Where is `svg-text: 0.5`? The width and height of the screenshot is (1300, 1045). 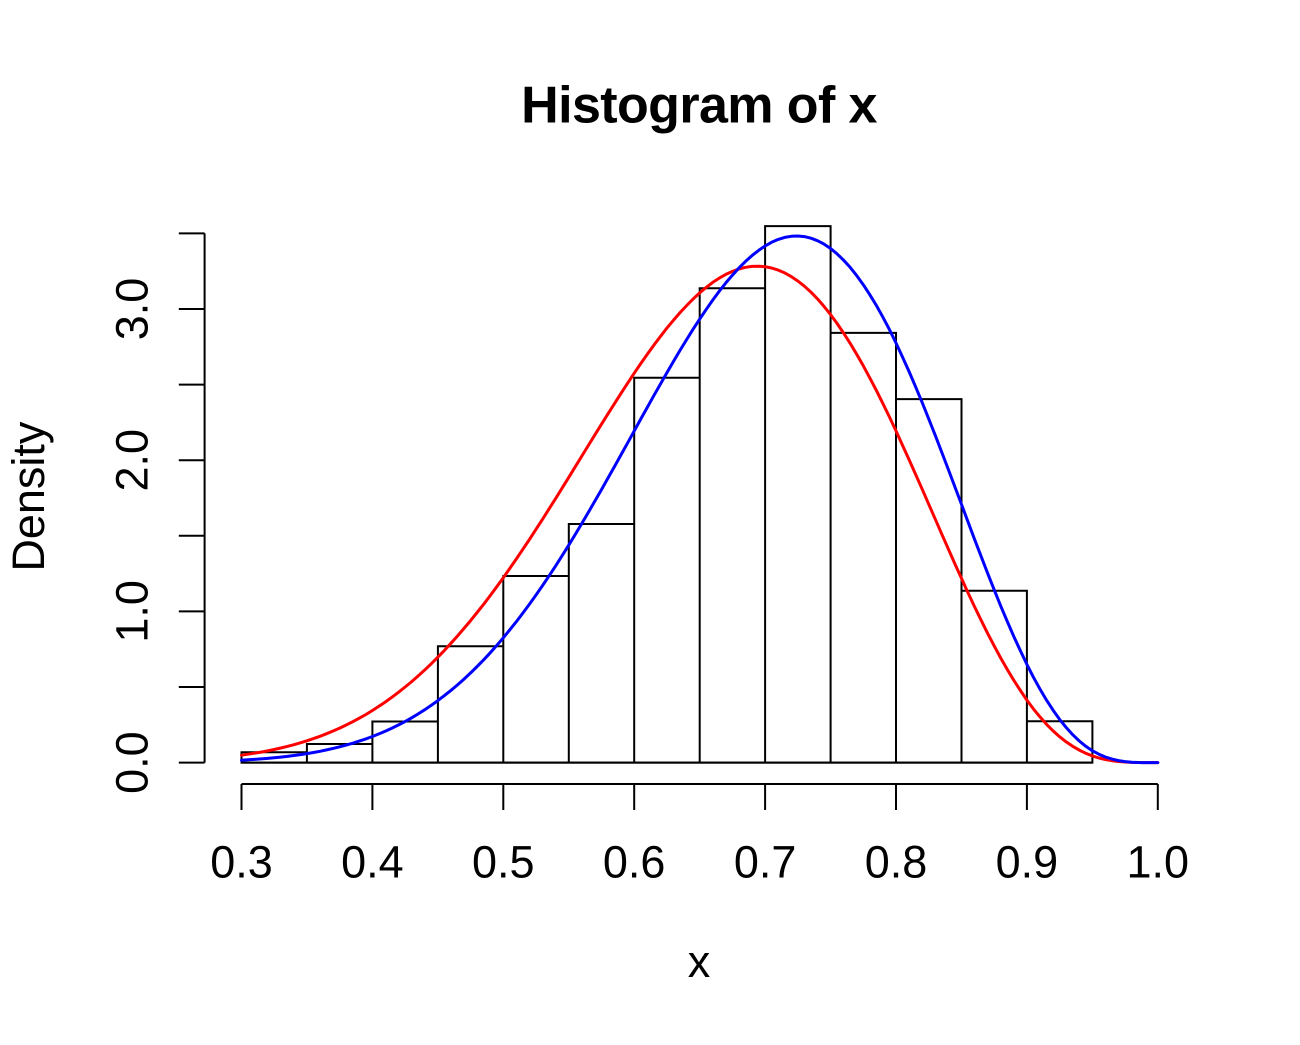 svg-text: 0.5 is located at coordinates (503, 862).